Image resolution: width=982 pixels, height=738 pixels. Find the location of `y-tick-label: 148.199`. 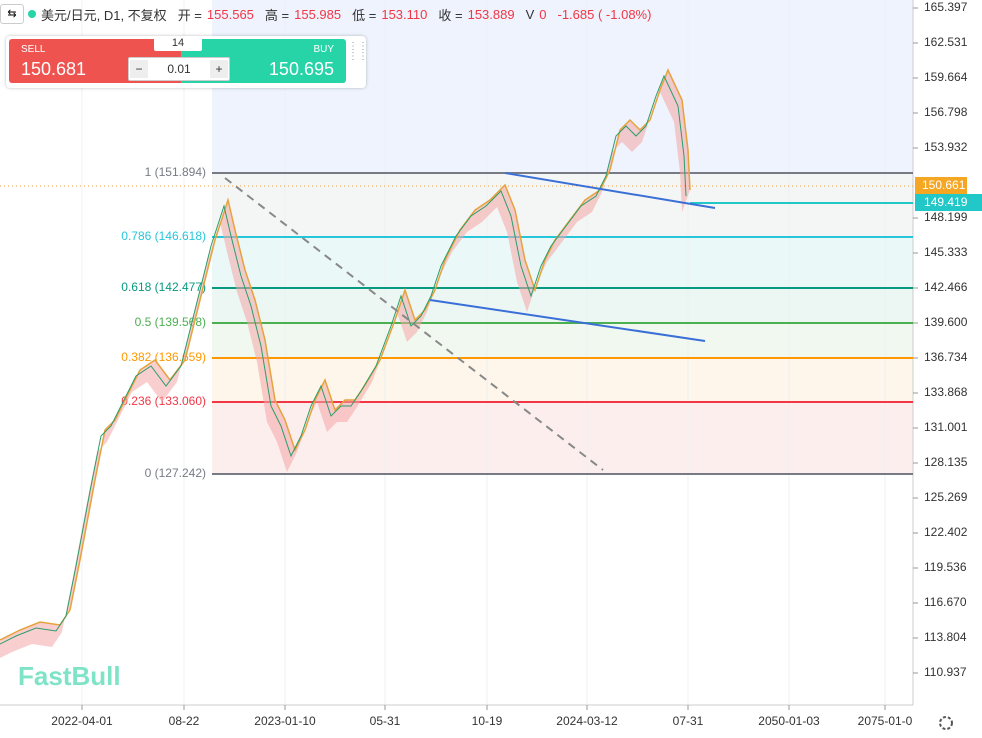

y-tick-label: 148.199 is located at coordinates (946, 217).